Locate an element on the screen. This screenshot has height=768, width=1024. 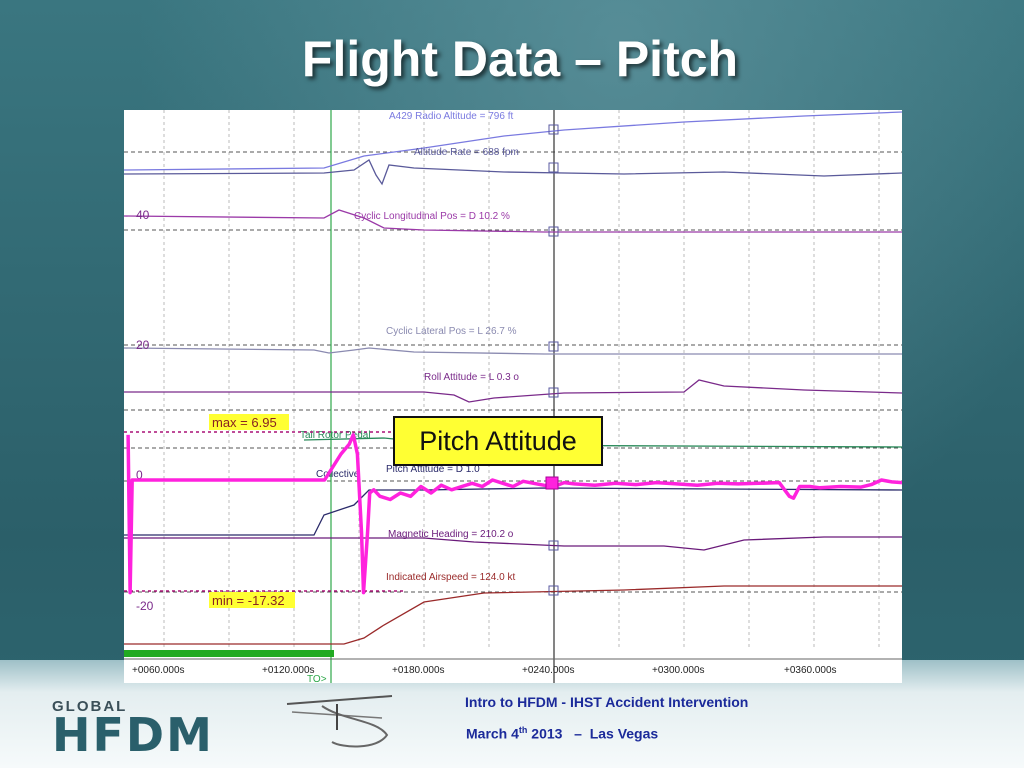
label-collective: Collective is located at coordinates (338, 474).